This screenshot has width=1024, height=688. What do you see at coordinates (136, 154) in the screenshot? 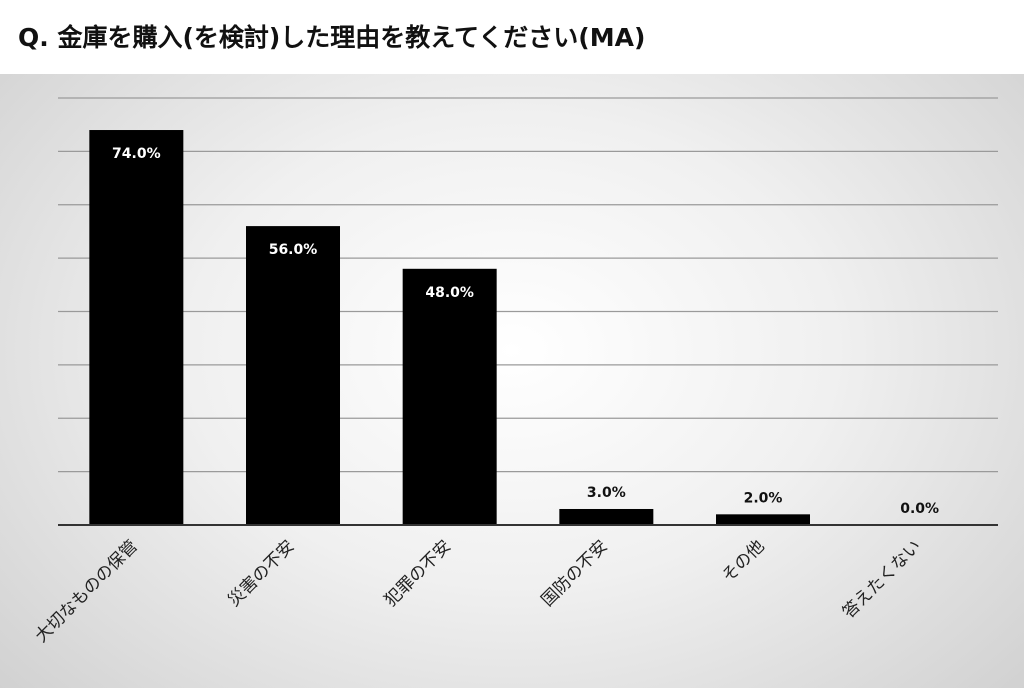
I see `data-label: 74.0%` at bounding box center [136, 154].